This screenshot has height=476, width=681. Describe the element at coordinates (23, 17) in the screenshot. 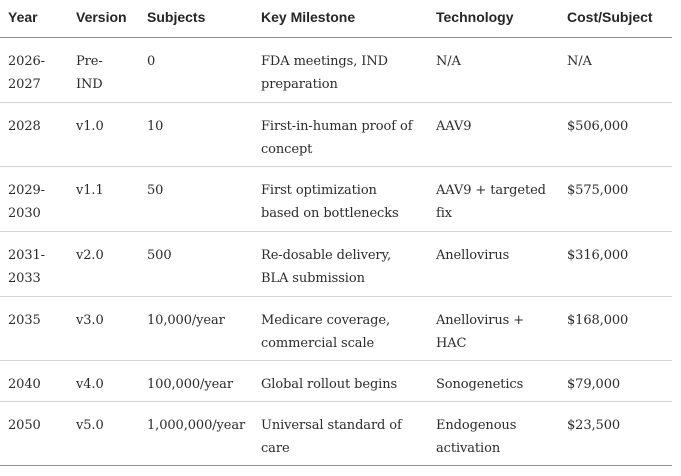

I see `header-year: Year` at that location.